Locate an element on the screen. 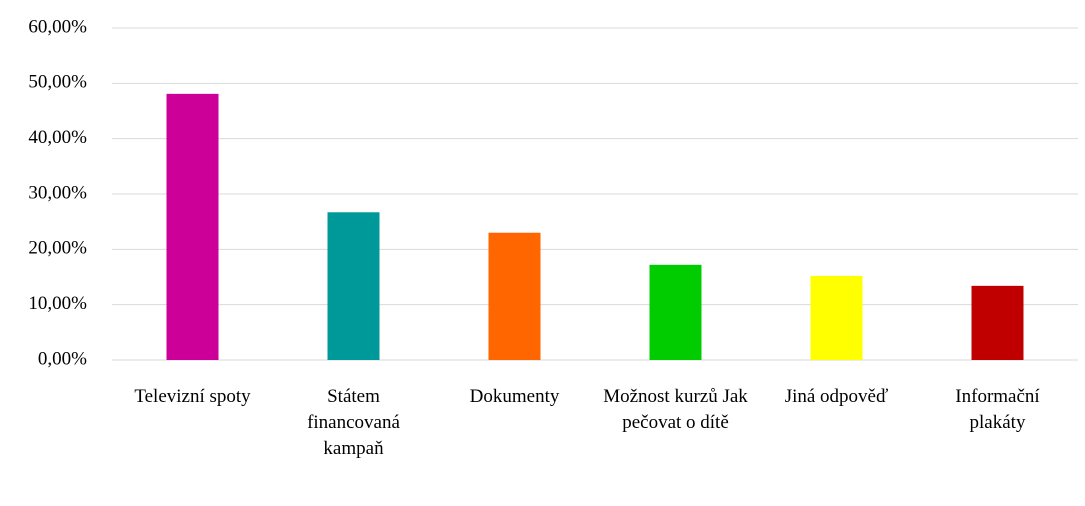 The height and width of the screenshot is (506, 1085). y-tick-label: 10,00% is located at coordinates (57, 303).